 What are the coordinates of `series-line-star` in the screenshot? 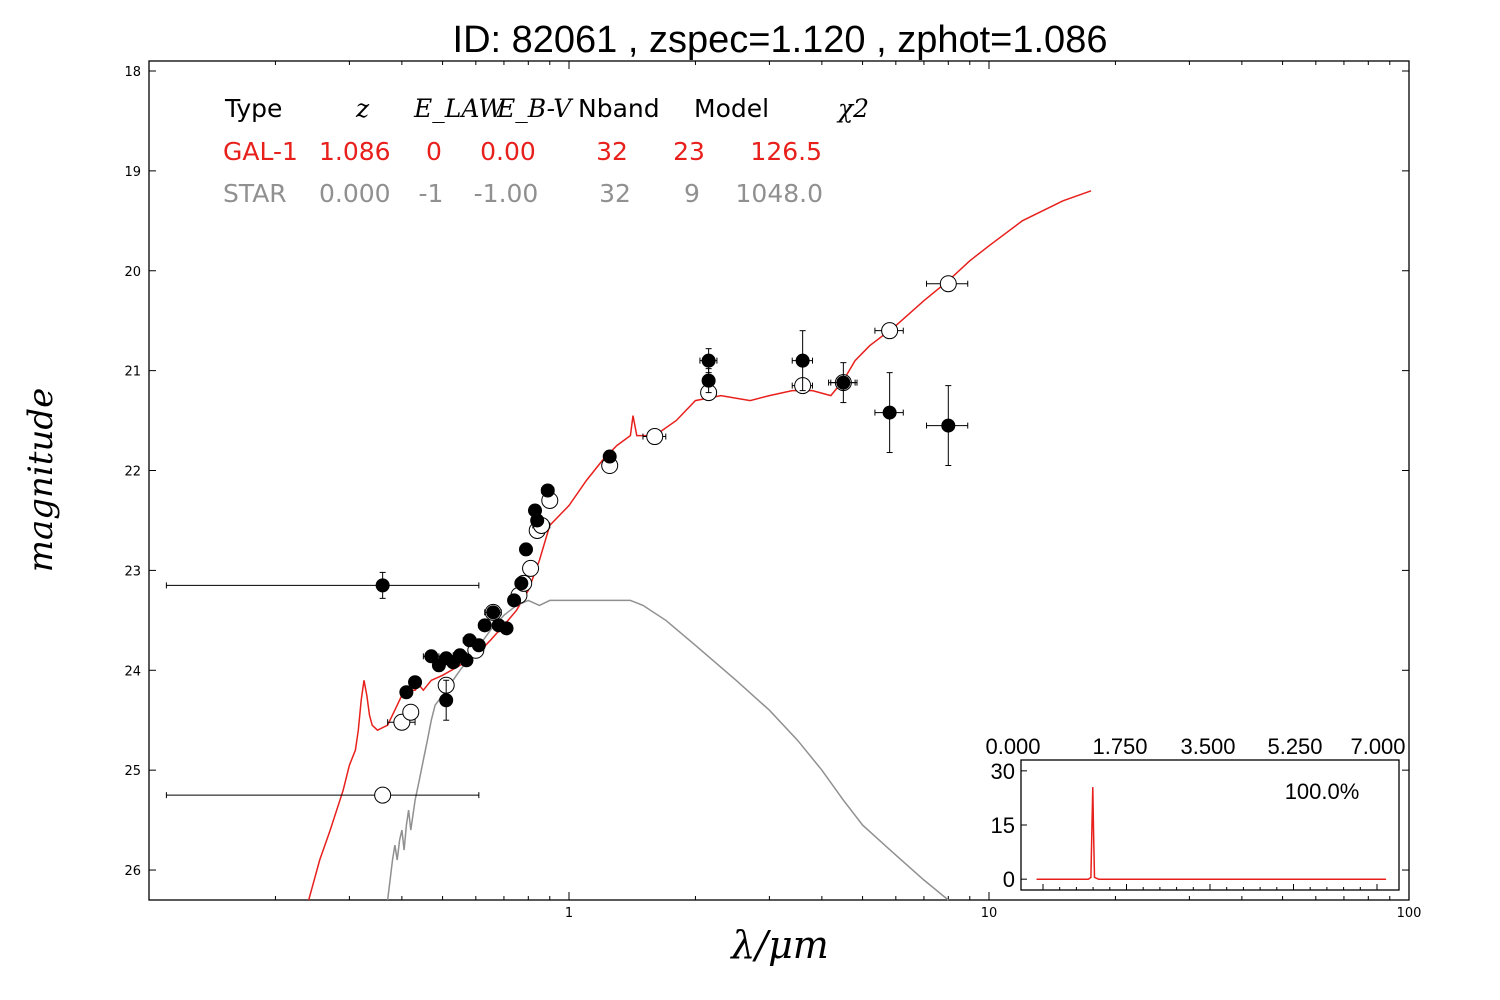 It's located at (667, 750).